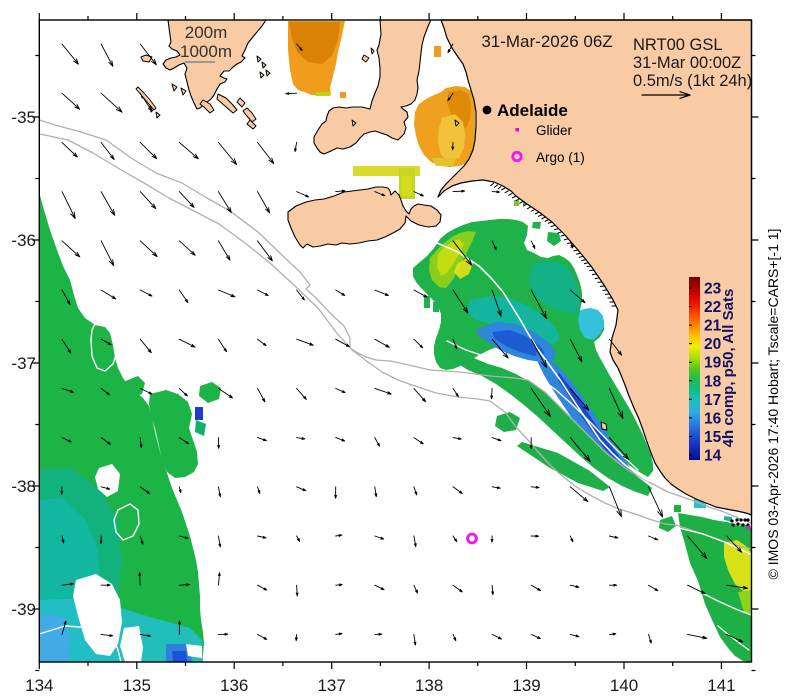 This screenshot has height=700, width=792. Describe the element at coordinates (713, 289) in the screenshot. I see `svg-text: 23` at that location.